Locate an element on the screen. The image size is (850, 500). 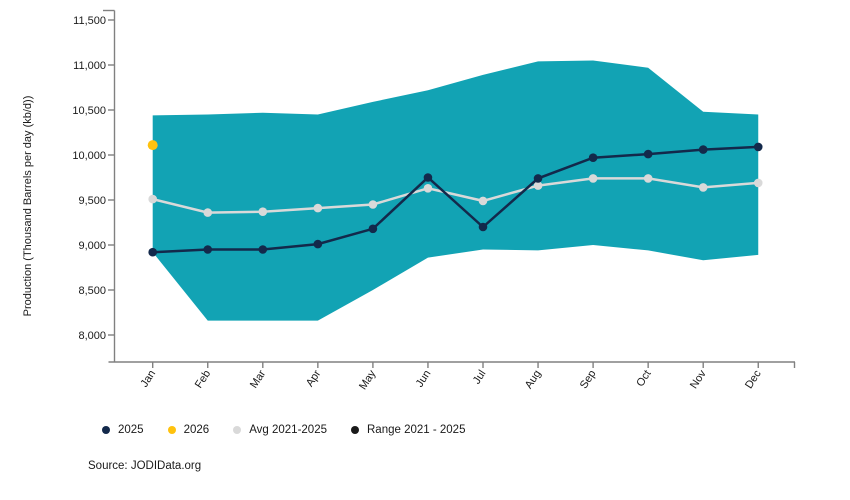
legend-label: 2026 is located at coordinates (196, 430).